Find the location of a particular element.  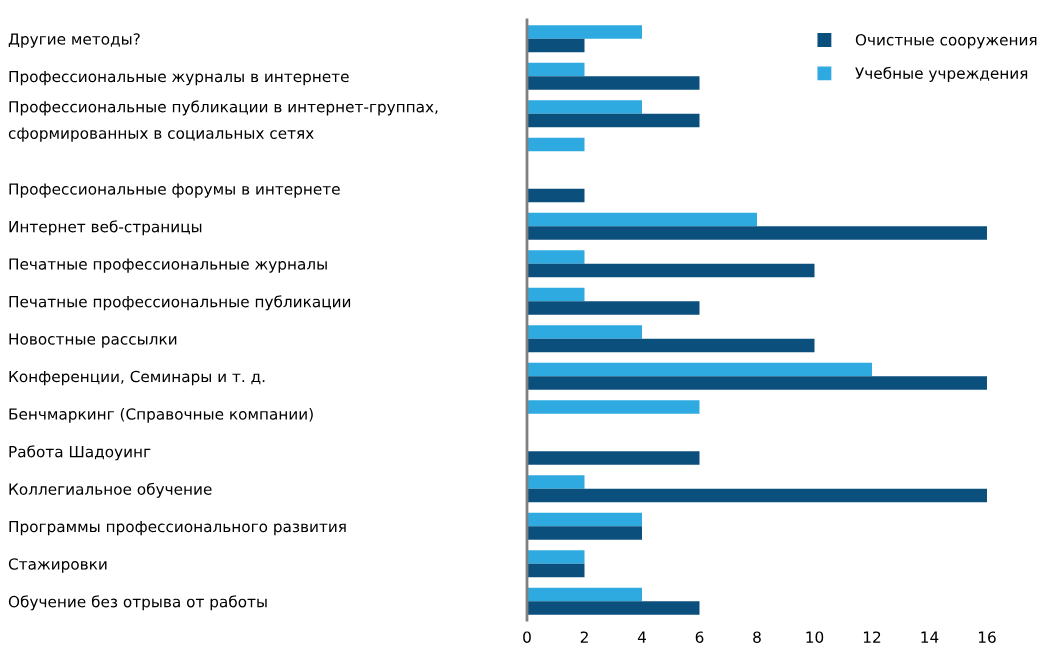

y-tick-label: Программы профессионального развития is located at coordinates (177, 528).